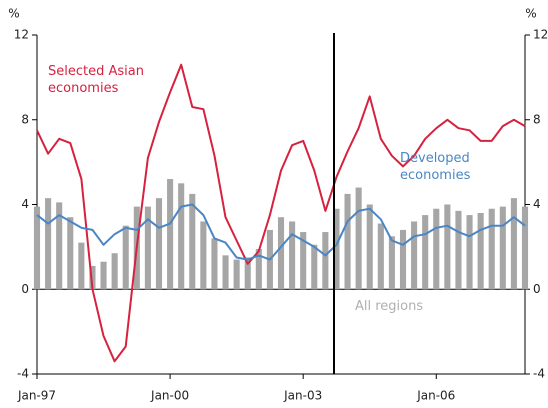  What do you see at coordinates (25, 289) in the screenshot?
I see `y-tick-label: 0` at bounding box center [25, 289].